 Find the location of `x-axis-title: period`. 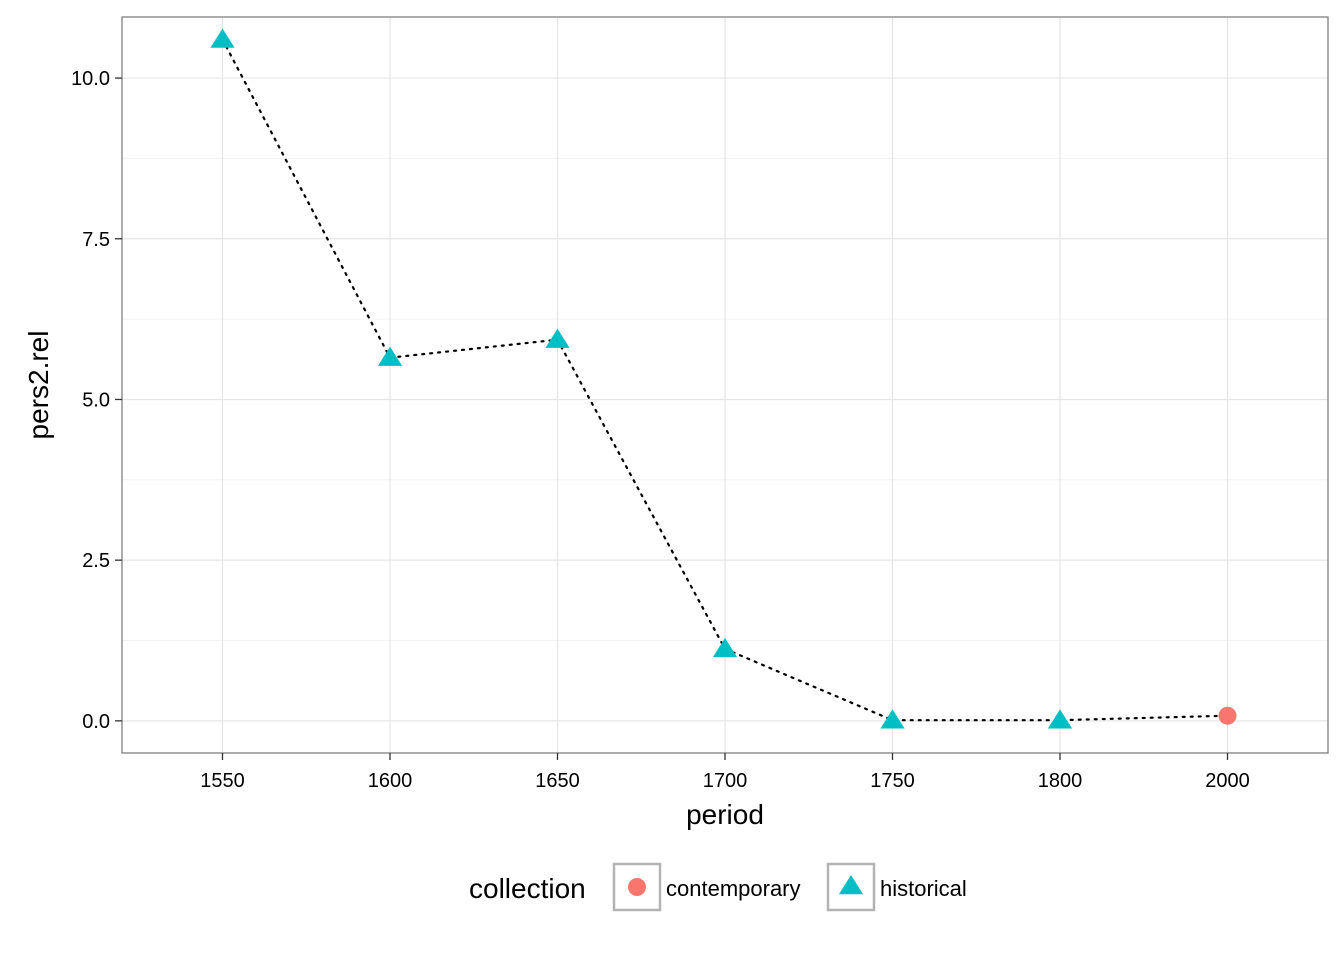

x-axis-title: period is located at coordinates (725, 814).